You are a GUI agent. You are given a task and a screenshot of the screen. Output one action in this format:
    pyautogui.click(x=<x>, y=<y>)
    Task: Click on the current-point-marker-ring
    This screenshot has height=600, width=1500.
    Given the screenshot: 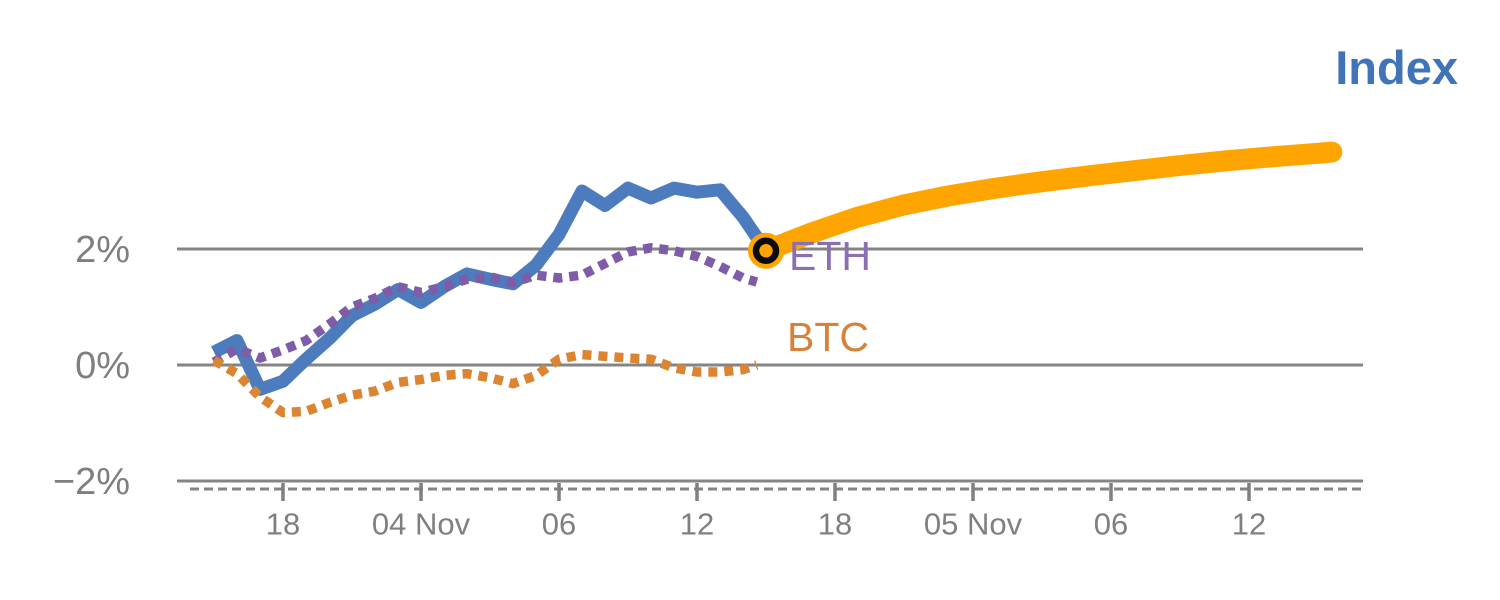 What is the action you would take?
    pyautogui.click(x=766, y=250)
    